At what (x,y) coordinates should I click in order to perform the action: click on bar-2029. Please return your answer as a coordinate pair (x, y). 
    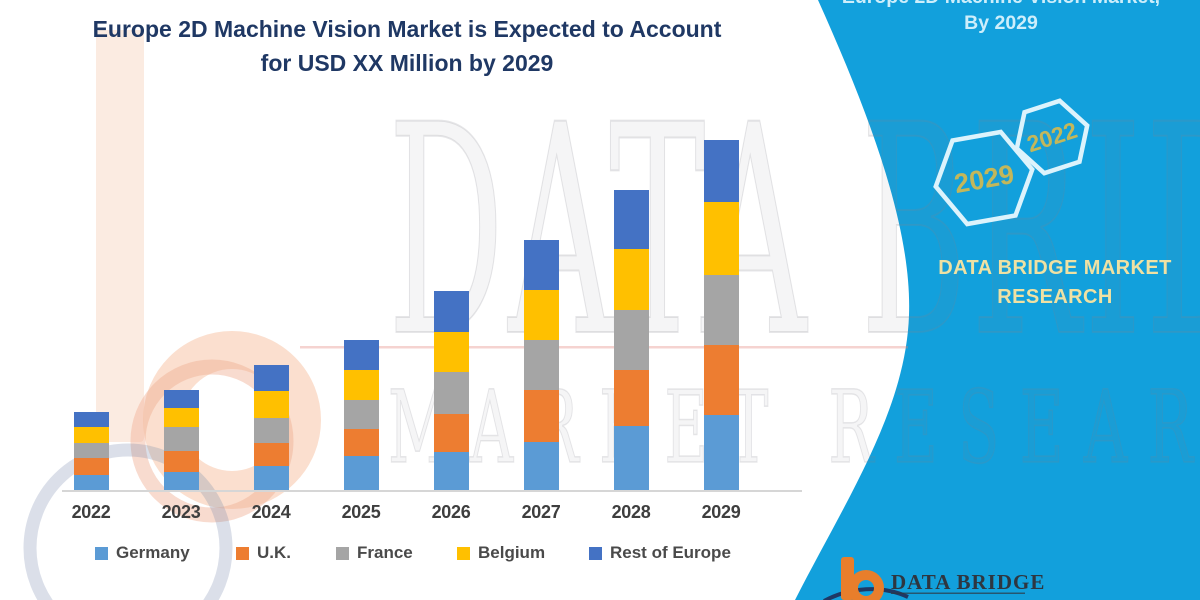
    Looking at the image, I should click on (721, 315).